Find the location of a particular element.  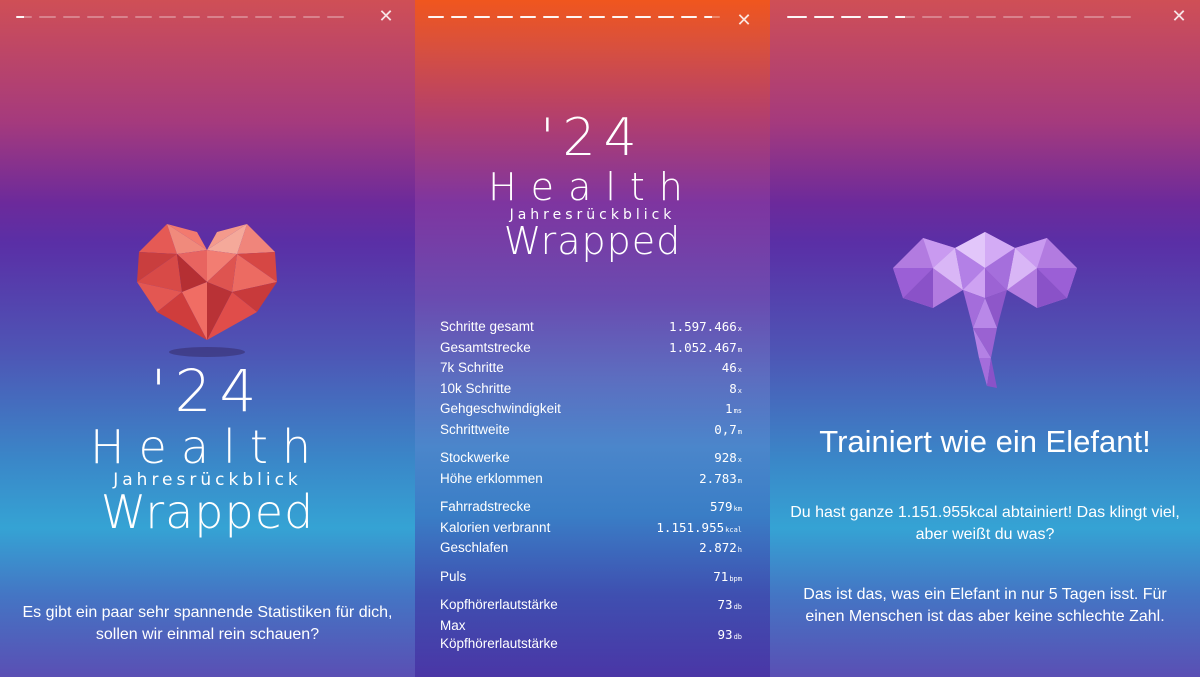

stat-value: 1.052.467m is located at coordinates (705, 347).